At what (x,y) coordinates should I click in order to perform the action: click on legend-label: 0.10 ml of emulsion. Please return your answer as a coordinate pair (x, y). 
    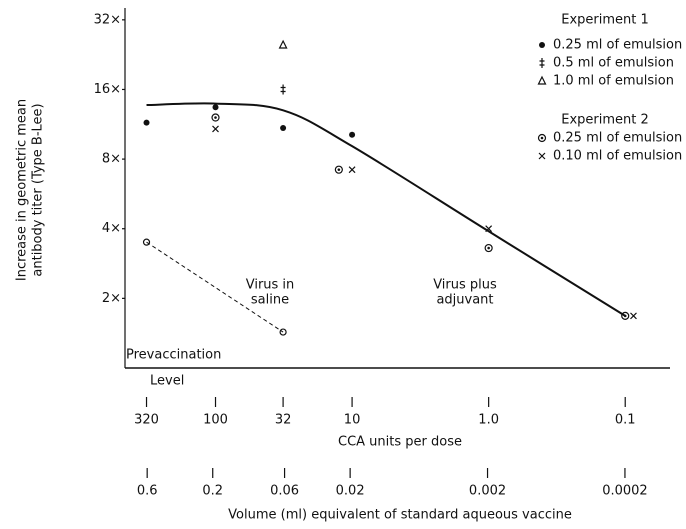
    Looking at the image, I should click on (617, 156).